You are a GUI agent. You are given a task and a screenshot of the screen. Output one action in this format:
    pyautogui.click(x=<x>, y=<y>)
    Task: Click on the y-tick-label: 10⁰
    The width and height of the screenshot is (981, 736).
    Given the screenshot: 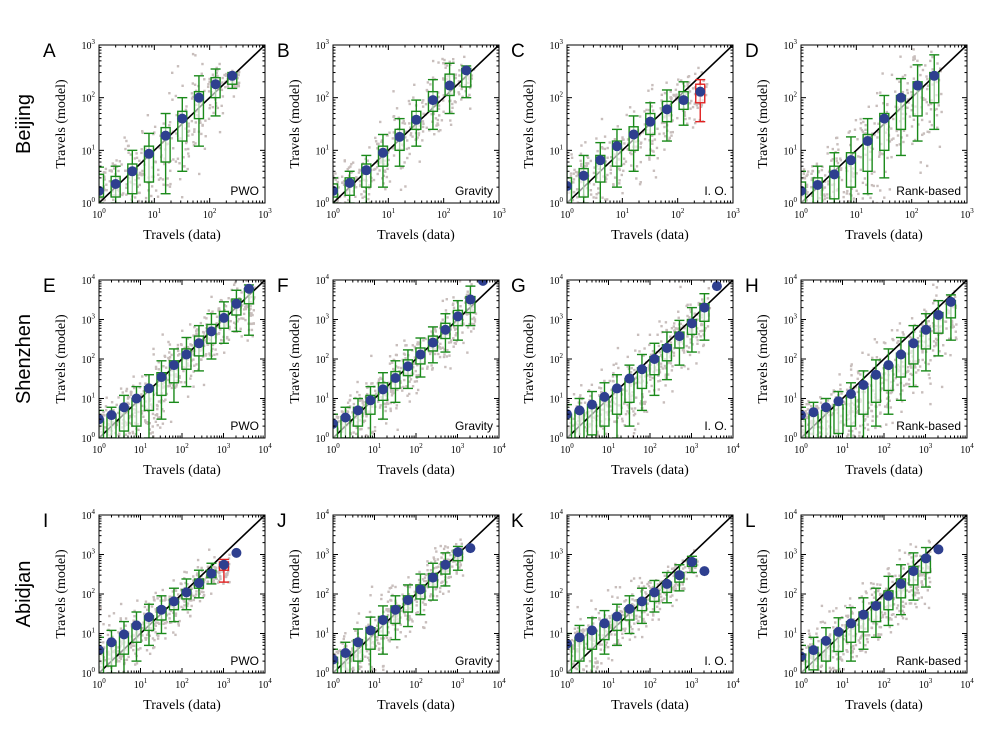 What is the action you would take?
    pyautogui.click(x=323, y=438)
    